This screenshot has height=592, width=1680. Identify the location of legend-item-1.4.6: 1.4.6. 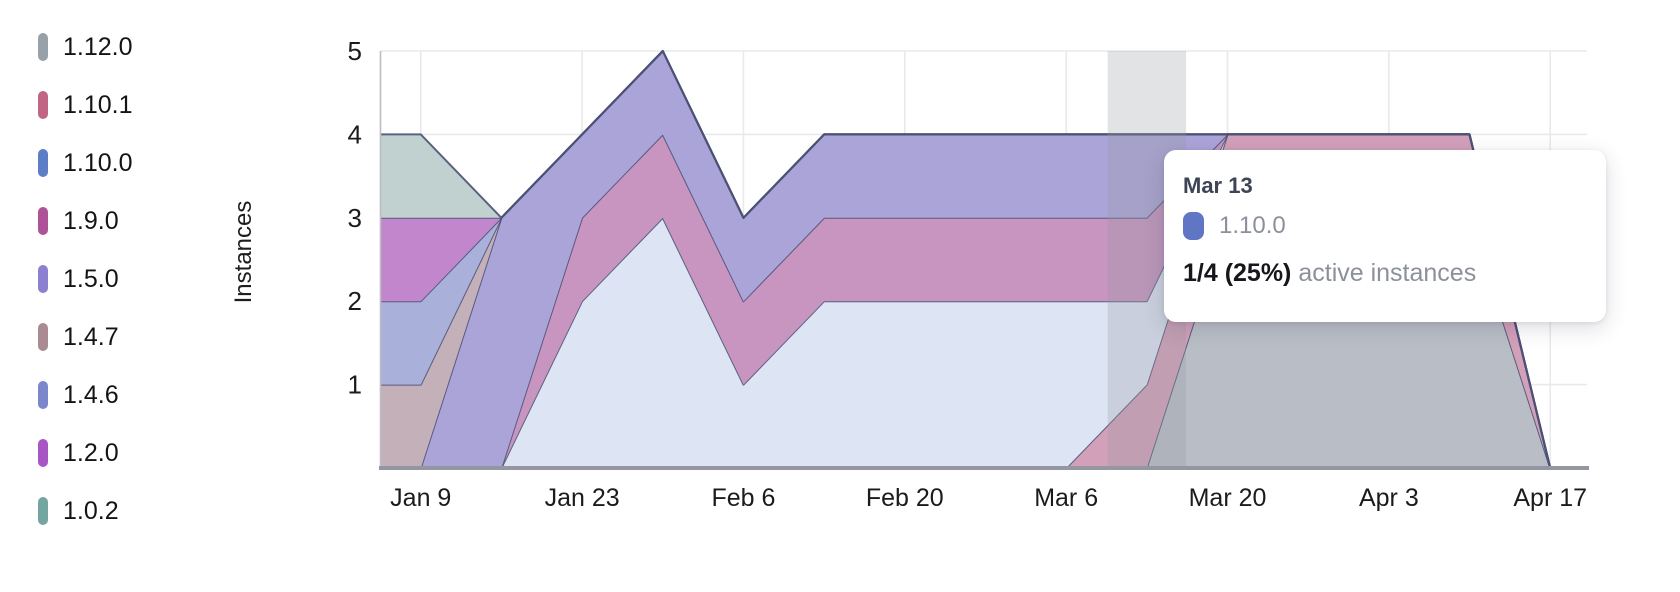
(85, 395).